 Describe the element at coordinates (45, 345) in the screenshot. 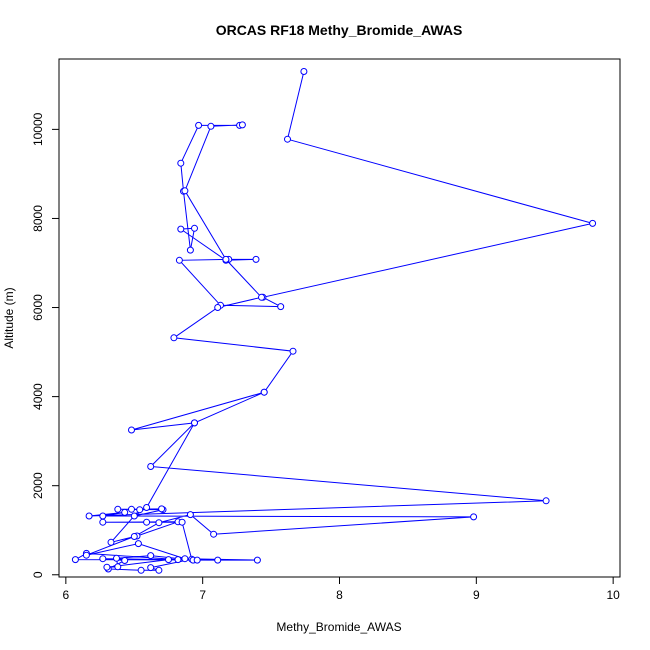

I see `y-axis: 0 2000 4000 6000 8000 10000` at that location.